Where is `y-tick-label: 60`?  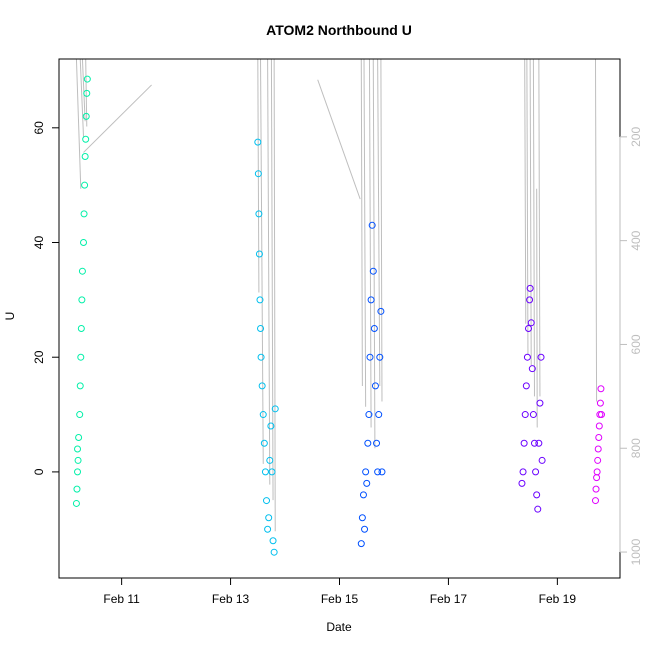 y-tick-label: 60 is located at coordinates (39, 128).